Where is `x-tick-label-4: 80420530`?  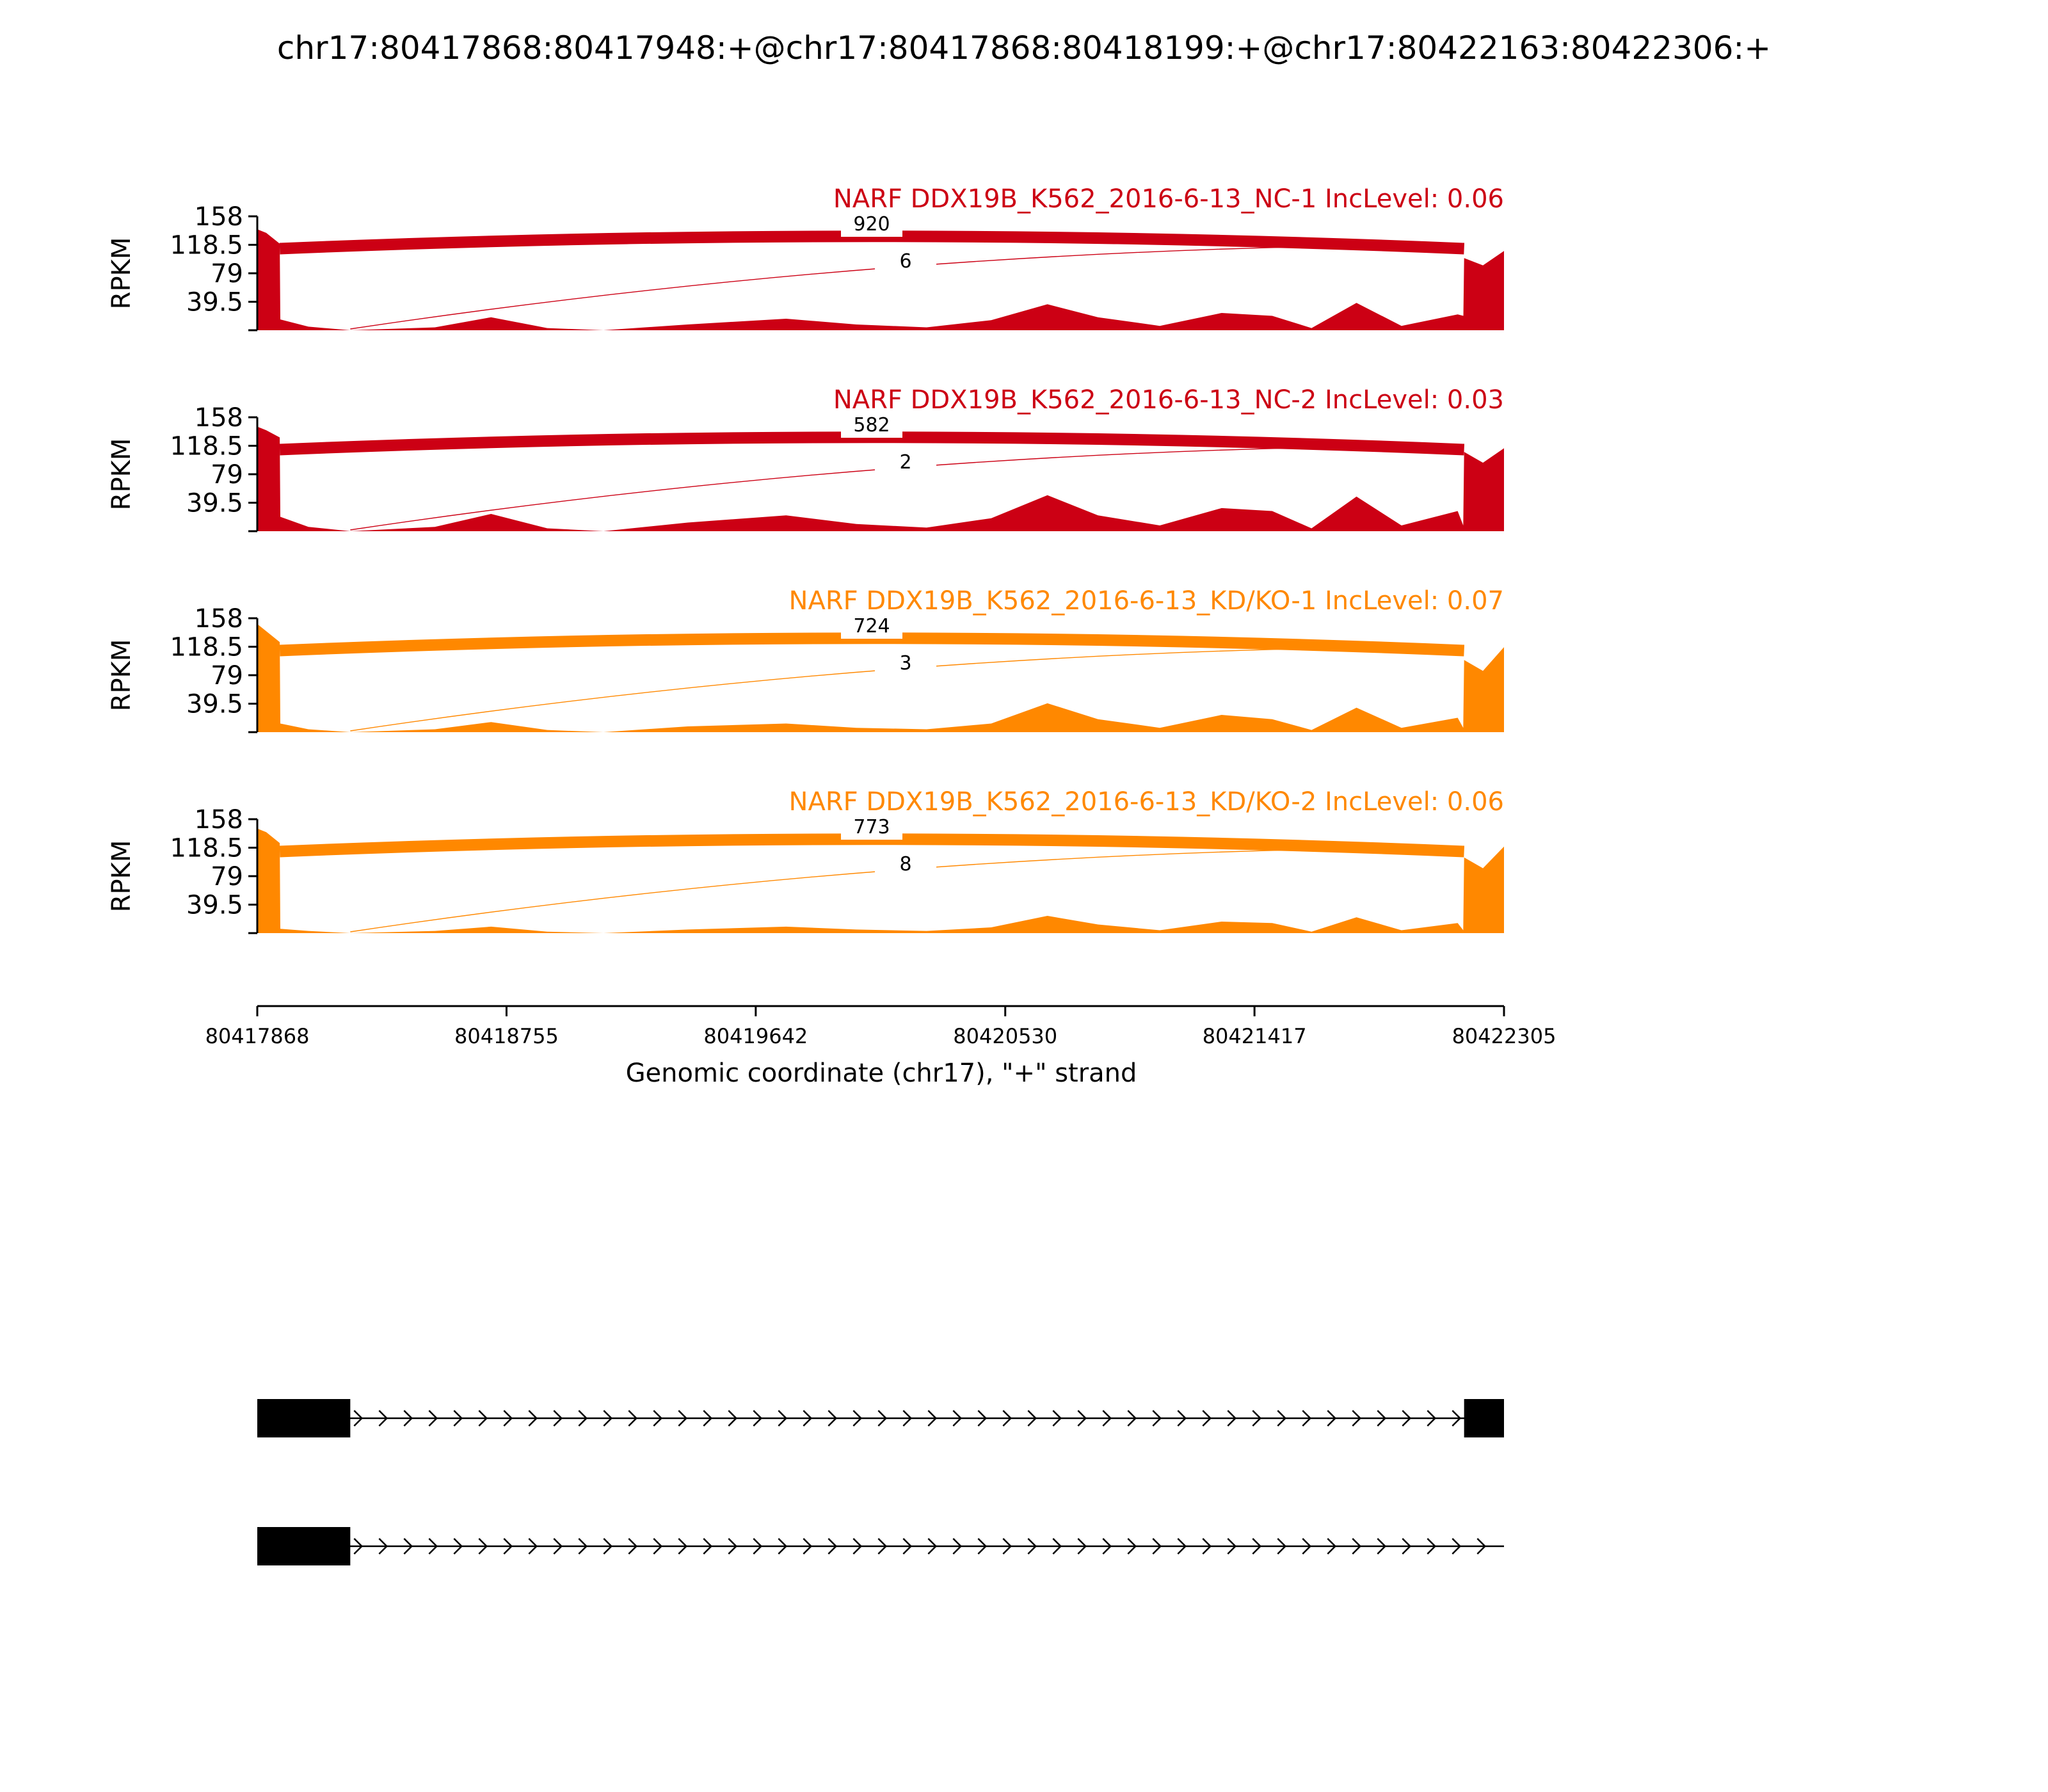
x-tick-label-4: 80420530 is located at coordinates (1005, 1036).